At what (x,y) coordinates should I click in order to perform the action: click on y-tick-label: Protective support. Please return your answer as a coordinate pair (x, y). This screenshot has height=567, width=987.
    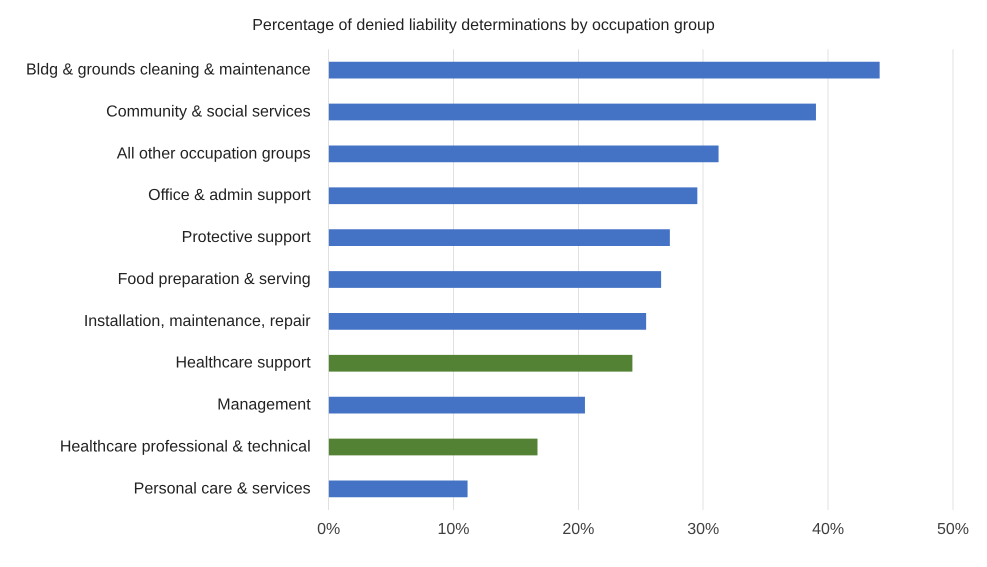
    Looking at the image, I should click on (247, 237).